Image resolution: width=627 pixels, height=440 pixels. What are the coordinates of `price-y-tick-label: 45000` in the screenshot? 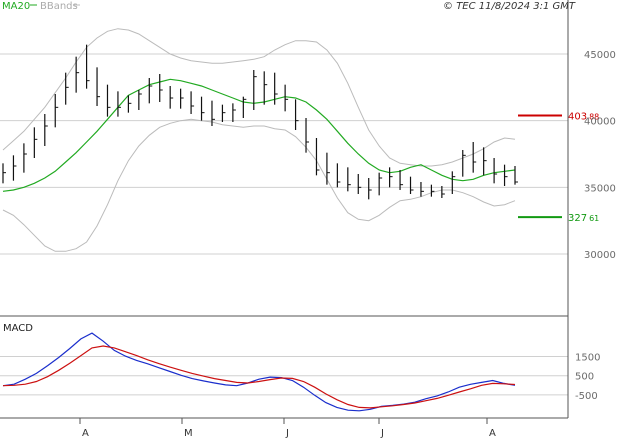 It's located at (600, 55).